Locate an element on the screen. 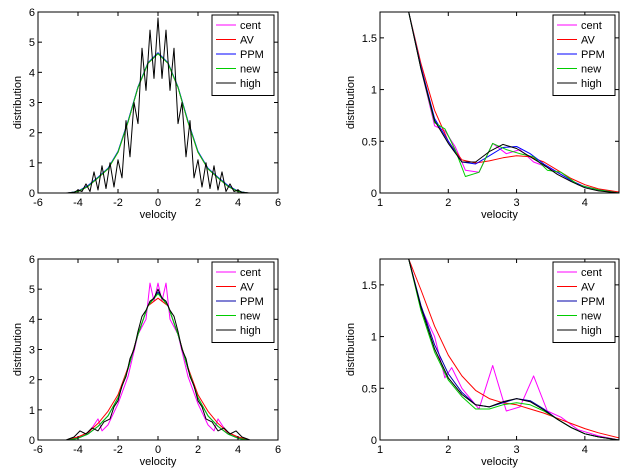  series-line-PPM is located at coordinates (513, 102).